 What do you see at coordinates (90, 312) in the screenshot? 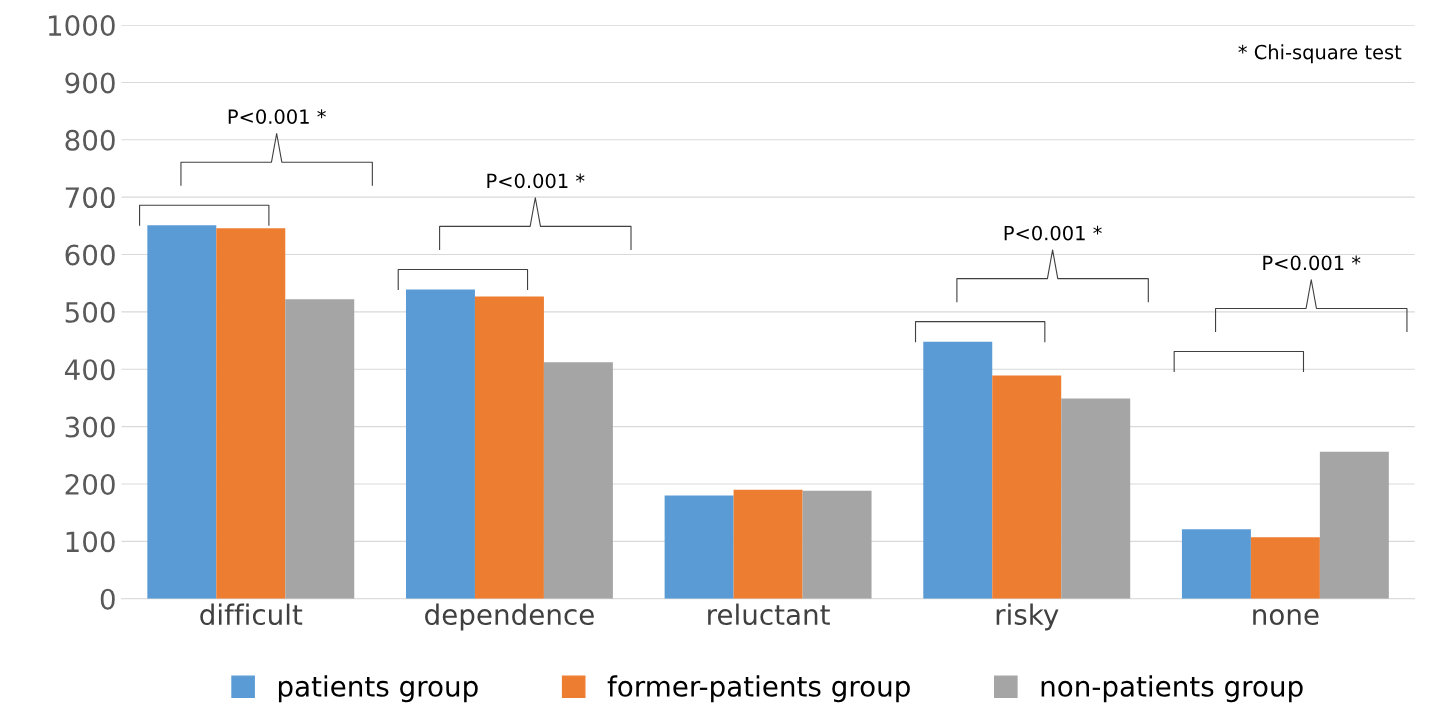
I see `y-tick-label: 500` at bounding box center [90, 312].